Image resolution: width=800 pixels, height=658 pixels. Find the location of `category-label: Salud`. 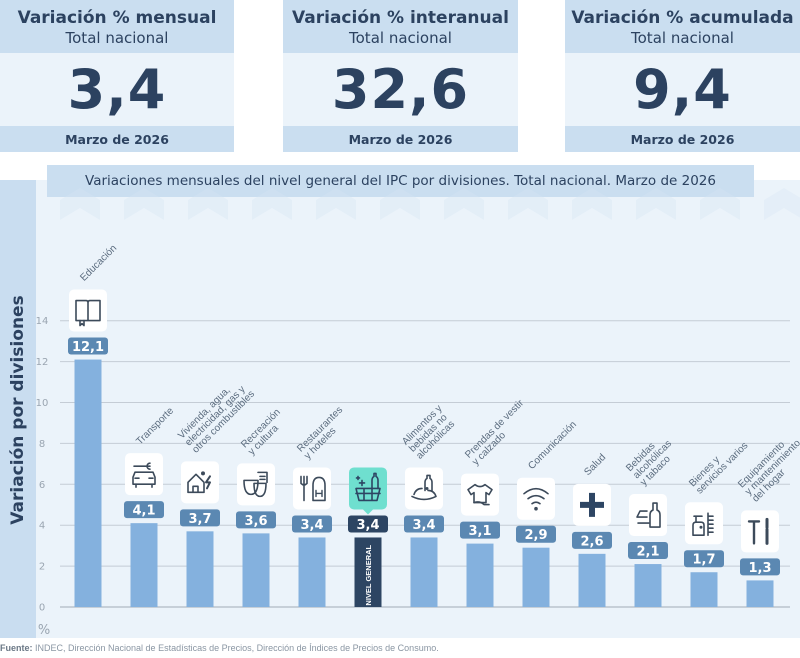

category-label: Salud is located at coordinates (595, 465).